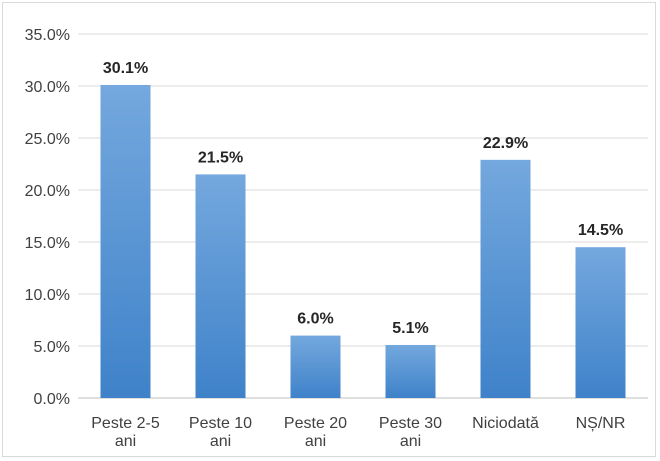 This screenshot has height=461, width=660. Describe the element at coordinates (47, 87) in the screenshot. I see `y-tick-label: 30.0%` at that location.